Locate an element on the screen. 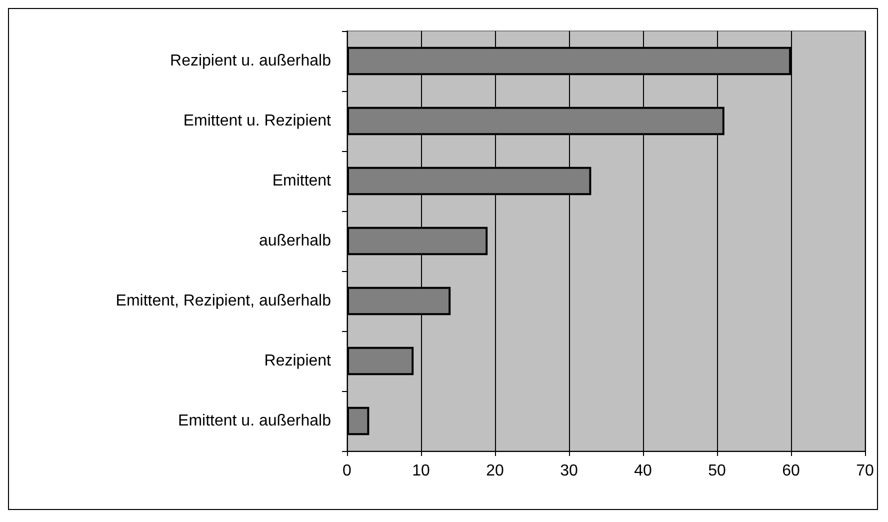 The image size is (888, 522). y-tick-label: Emittent u. außerhalb is located at coordinates (255, 421).